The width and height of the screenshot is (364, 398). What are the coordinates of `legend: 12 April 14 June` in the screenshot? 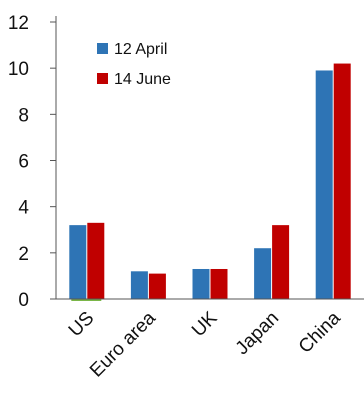 It's located at (134, 64).